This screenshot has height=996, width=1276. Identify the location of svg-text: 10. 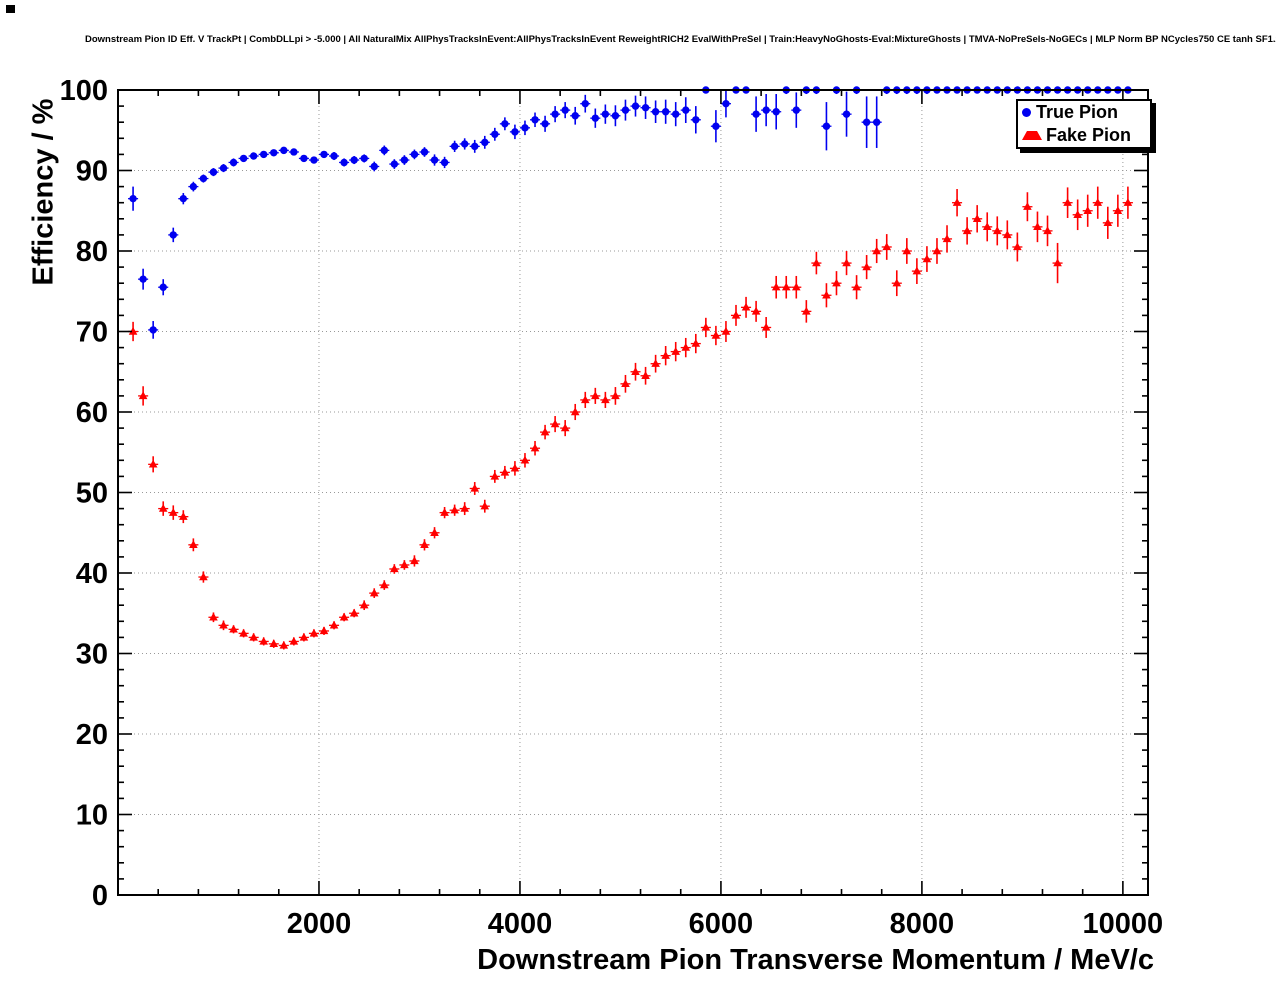
(92, 816).